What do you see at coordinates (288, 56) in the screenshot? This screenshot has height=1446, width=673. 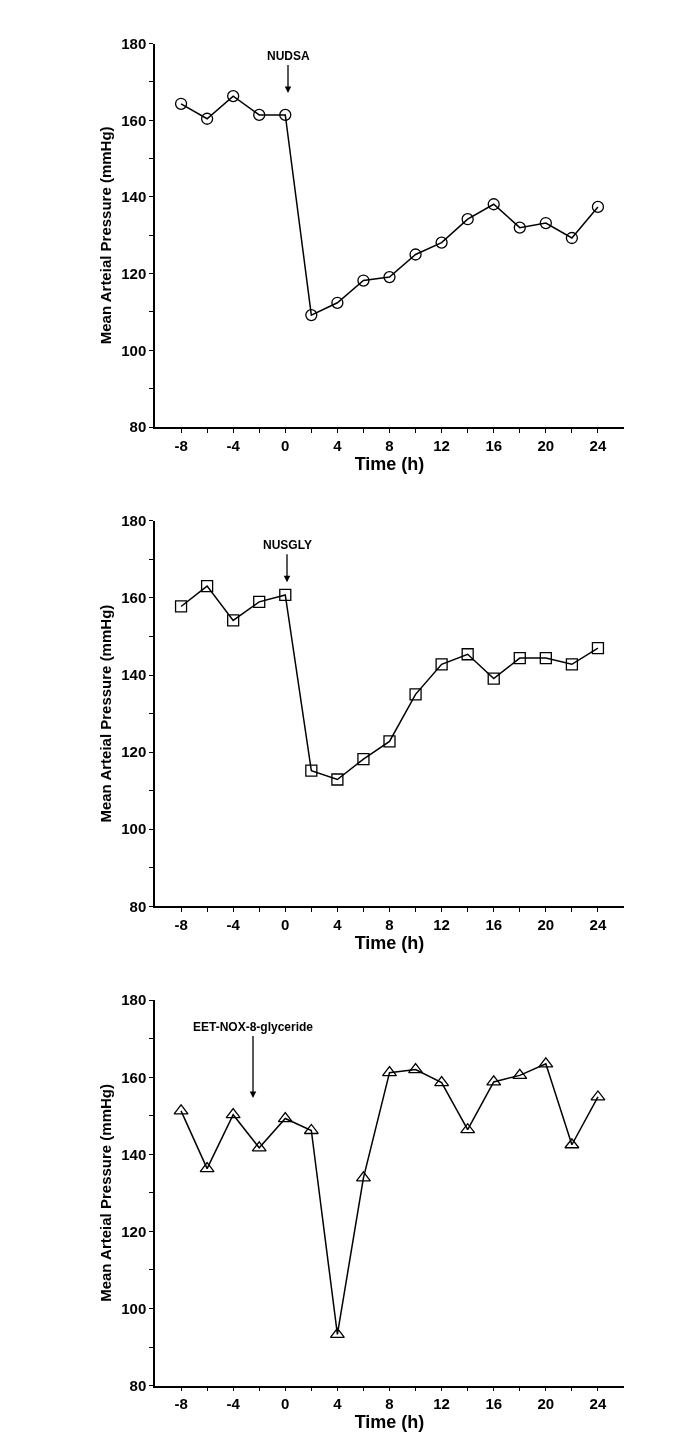 I see `annotation: NUDSA` at bounding box center [288, 56].